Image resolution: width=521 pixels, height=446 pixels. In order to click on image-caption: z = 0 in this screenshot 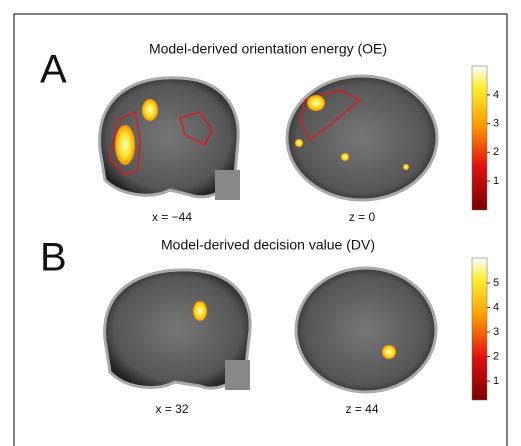, I will do `click(362, 217)`.